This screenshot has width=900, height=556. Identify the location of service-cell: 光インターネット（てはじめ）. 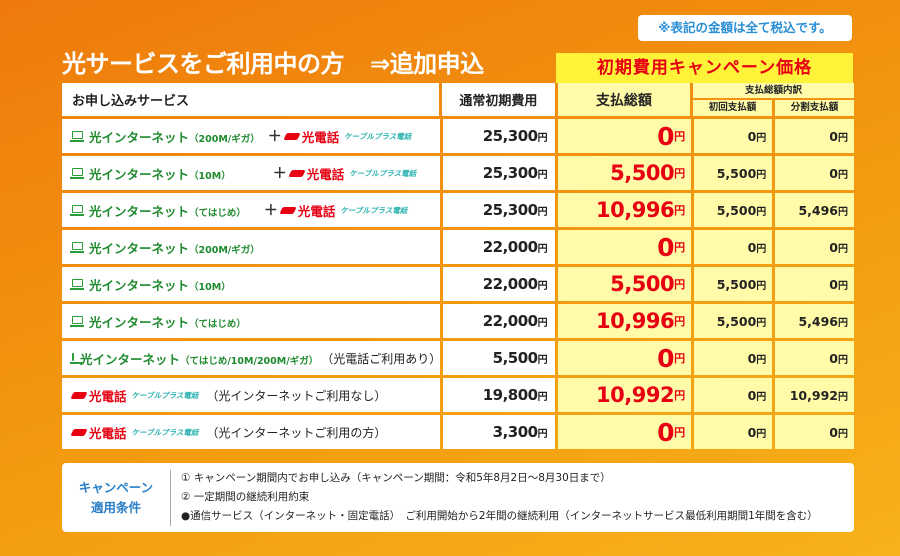
(251, 321).